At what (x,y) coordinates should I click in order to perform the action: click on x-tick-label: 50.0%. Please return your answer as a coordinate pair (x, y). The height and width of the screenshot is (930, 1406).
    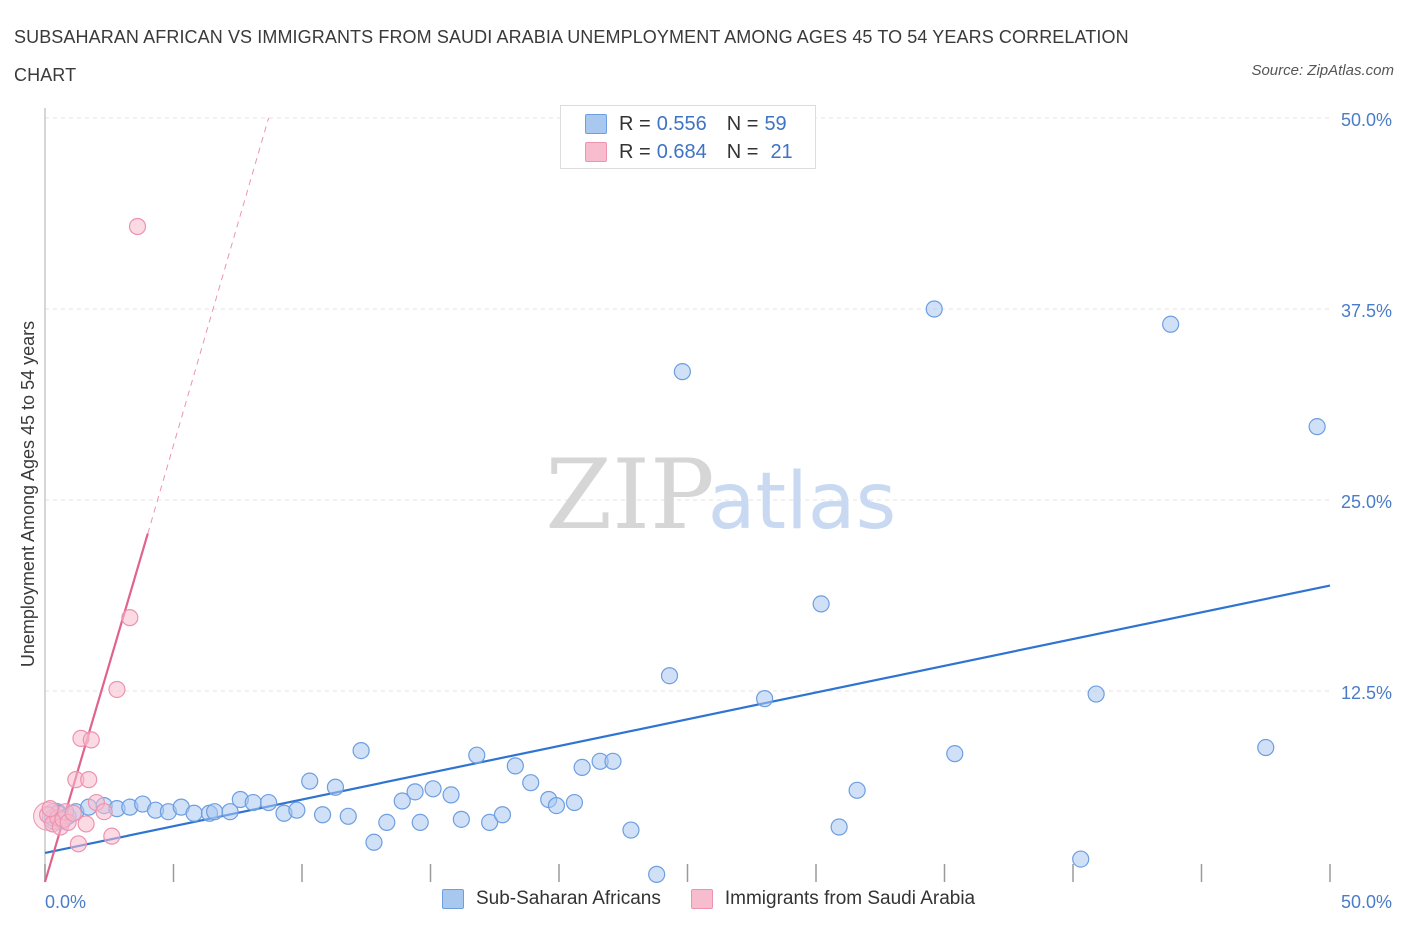
    Looking at the image, I should click on (1366, 902).